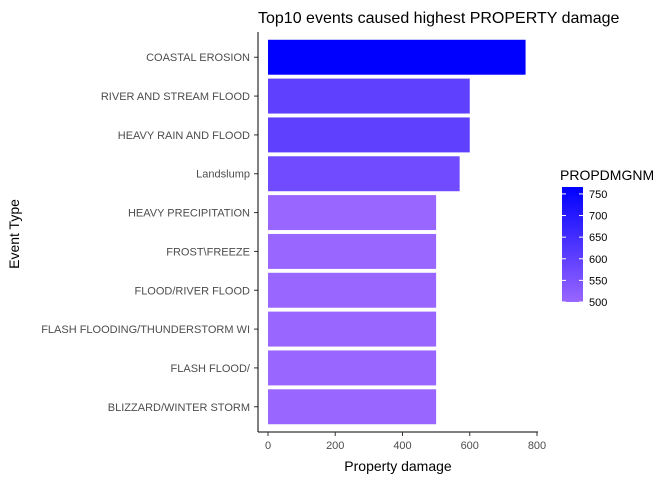 The width and height of the screenshot is (672, 480). I want to click on legend-tick-label: 650, so click(598, 238).